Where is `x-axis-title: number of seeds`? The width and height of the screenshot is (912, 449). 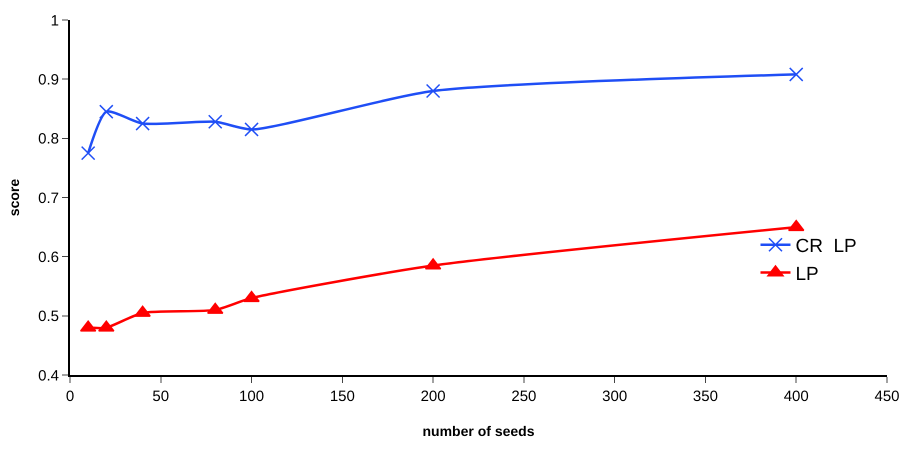
x-axis-title: number of seeds is located at coordinates (478, 430).